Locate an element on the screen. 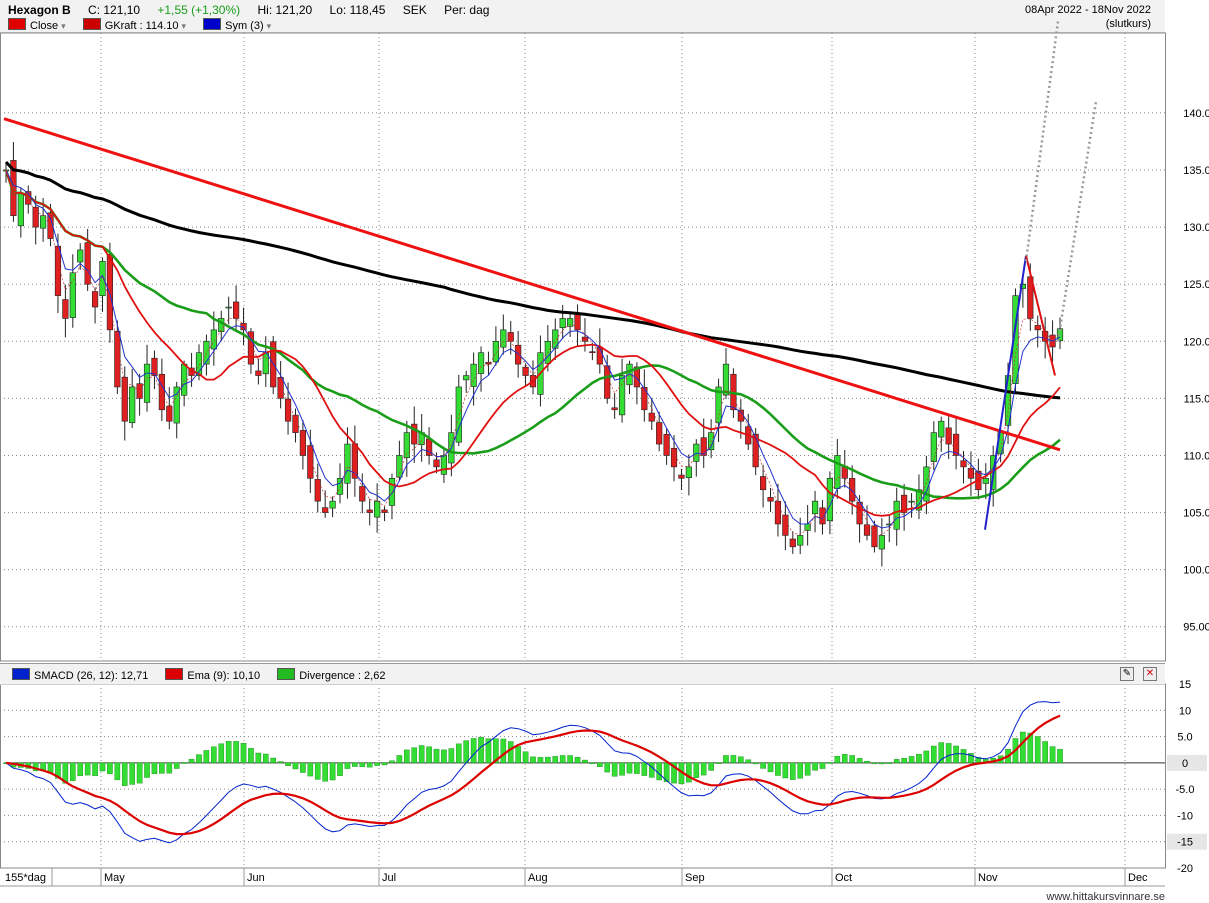 The width and height of the screenshot is (1209, 903). ema-last-box is located at coordinates (1187, 841).